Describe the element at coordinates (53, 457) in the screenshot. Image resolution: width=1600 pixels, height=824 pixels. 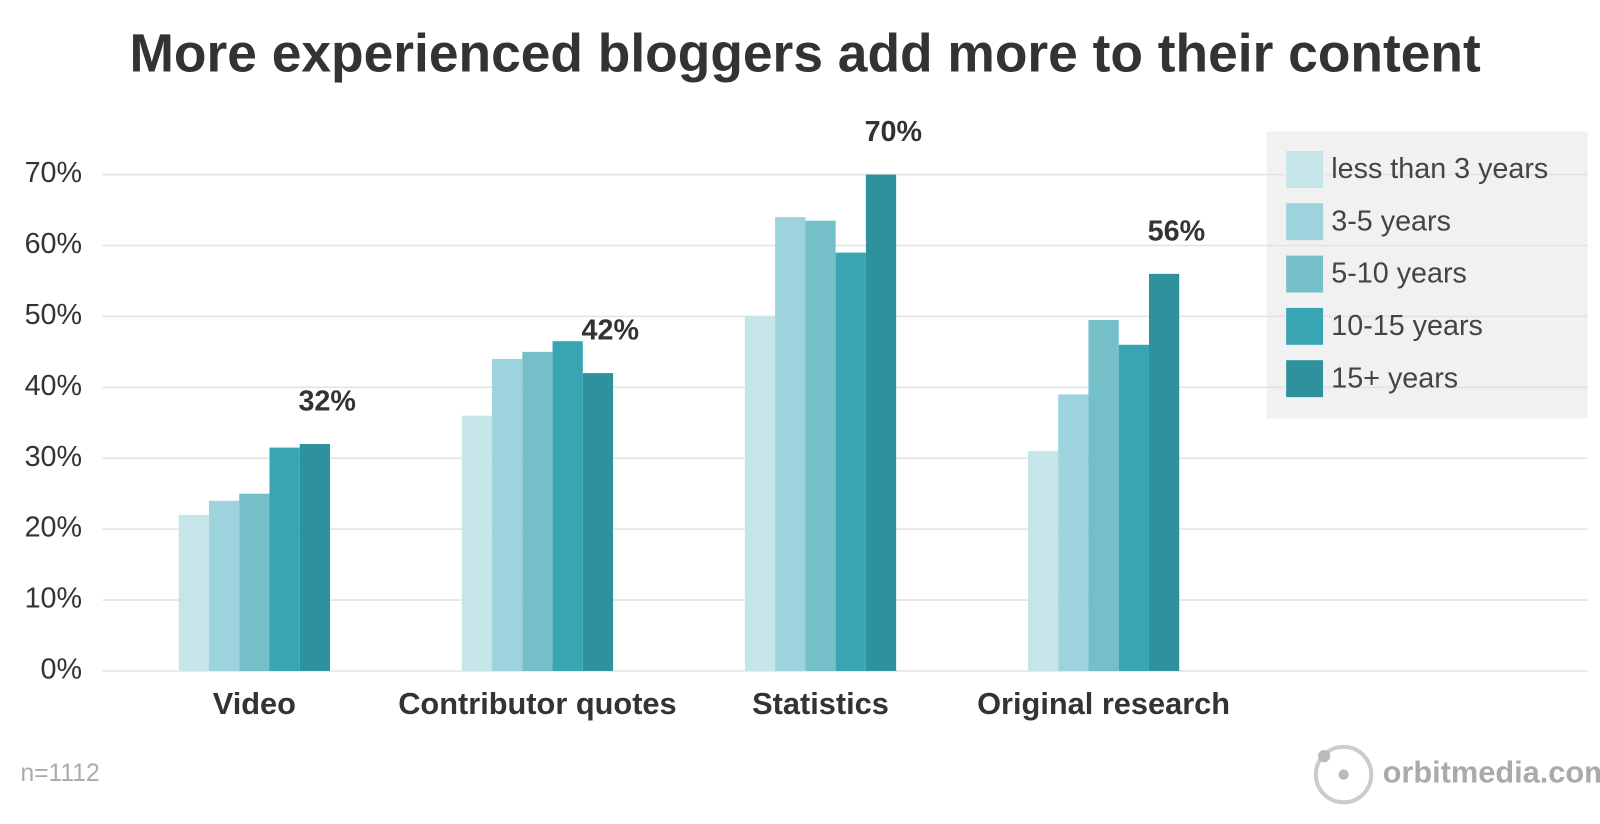
I see `y-tick-label: 30%` at that location.